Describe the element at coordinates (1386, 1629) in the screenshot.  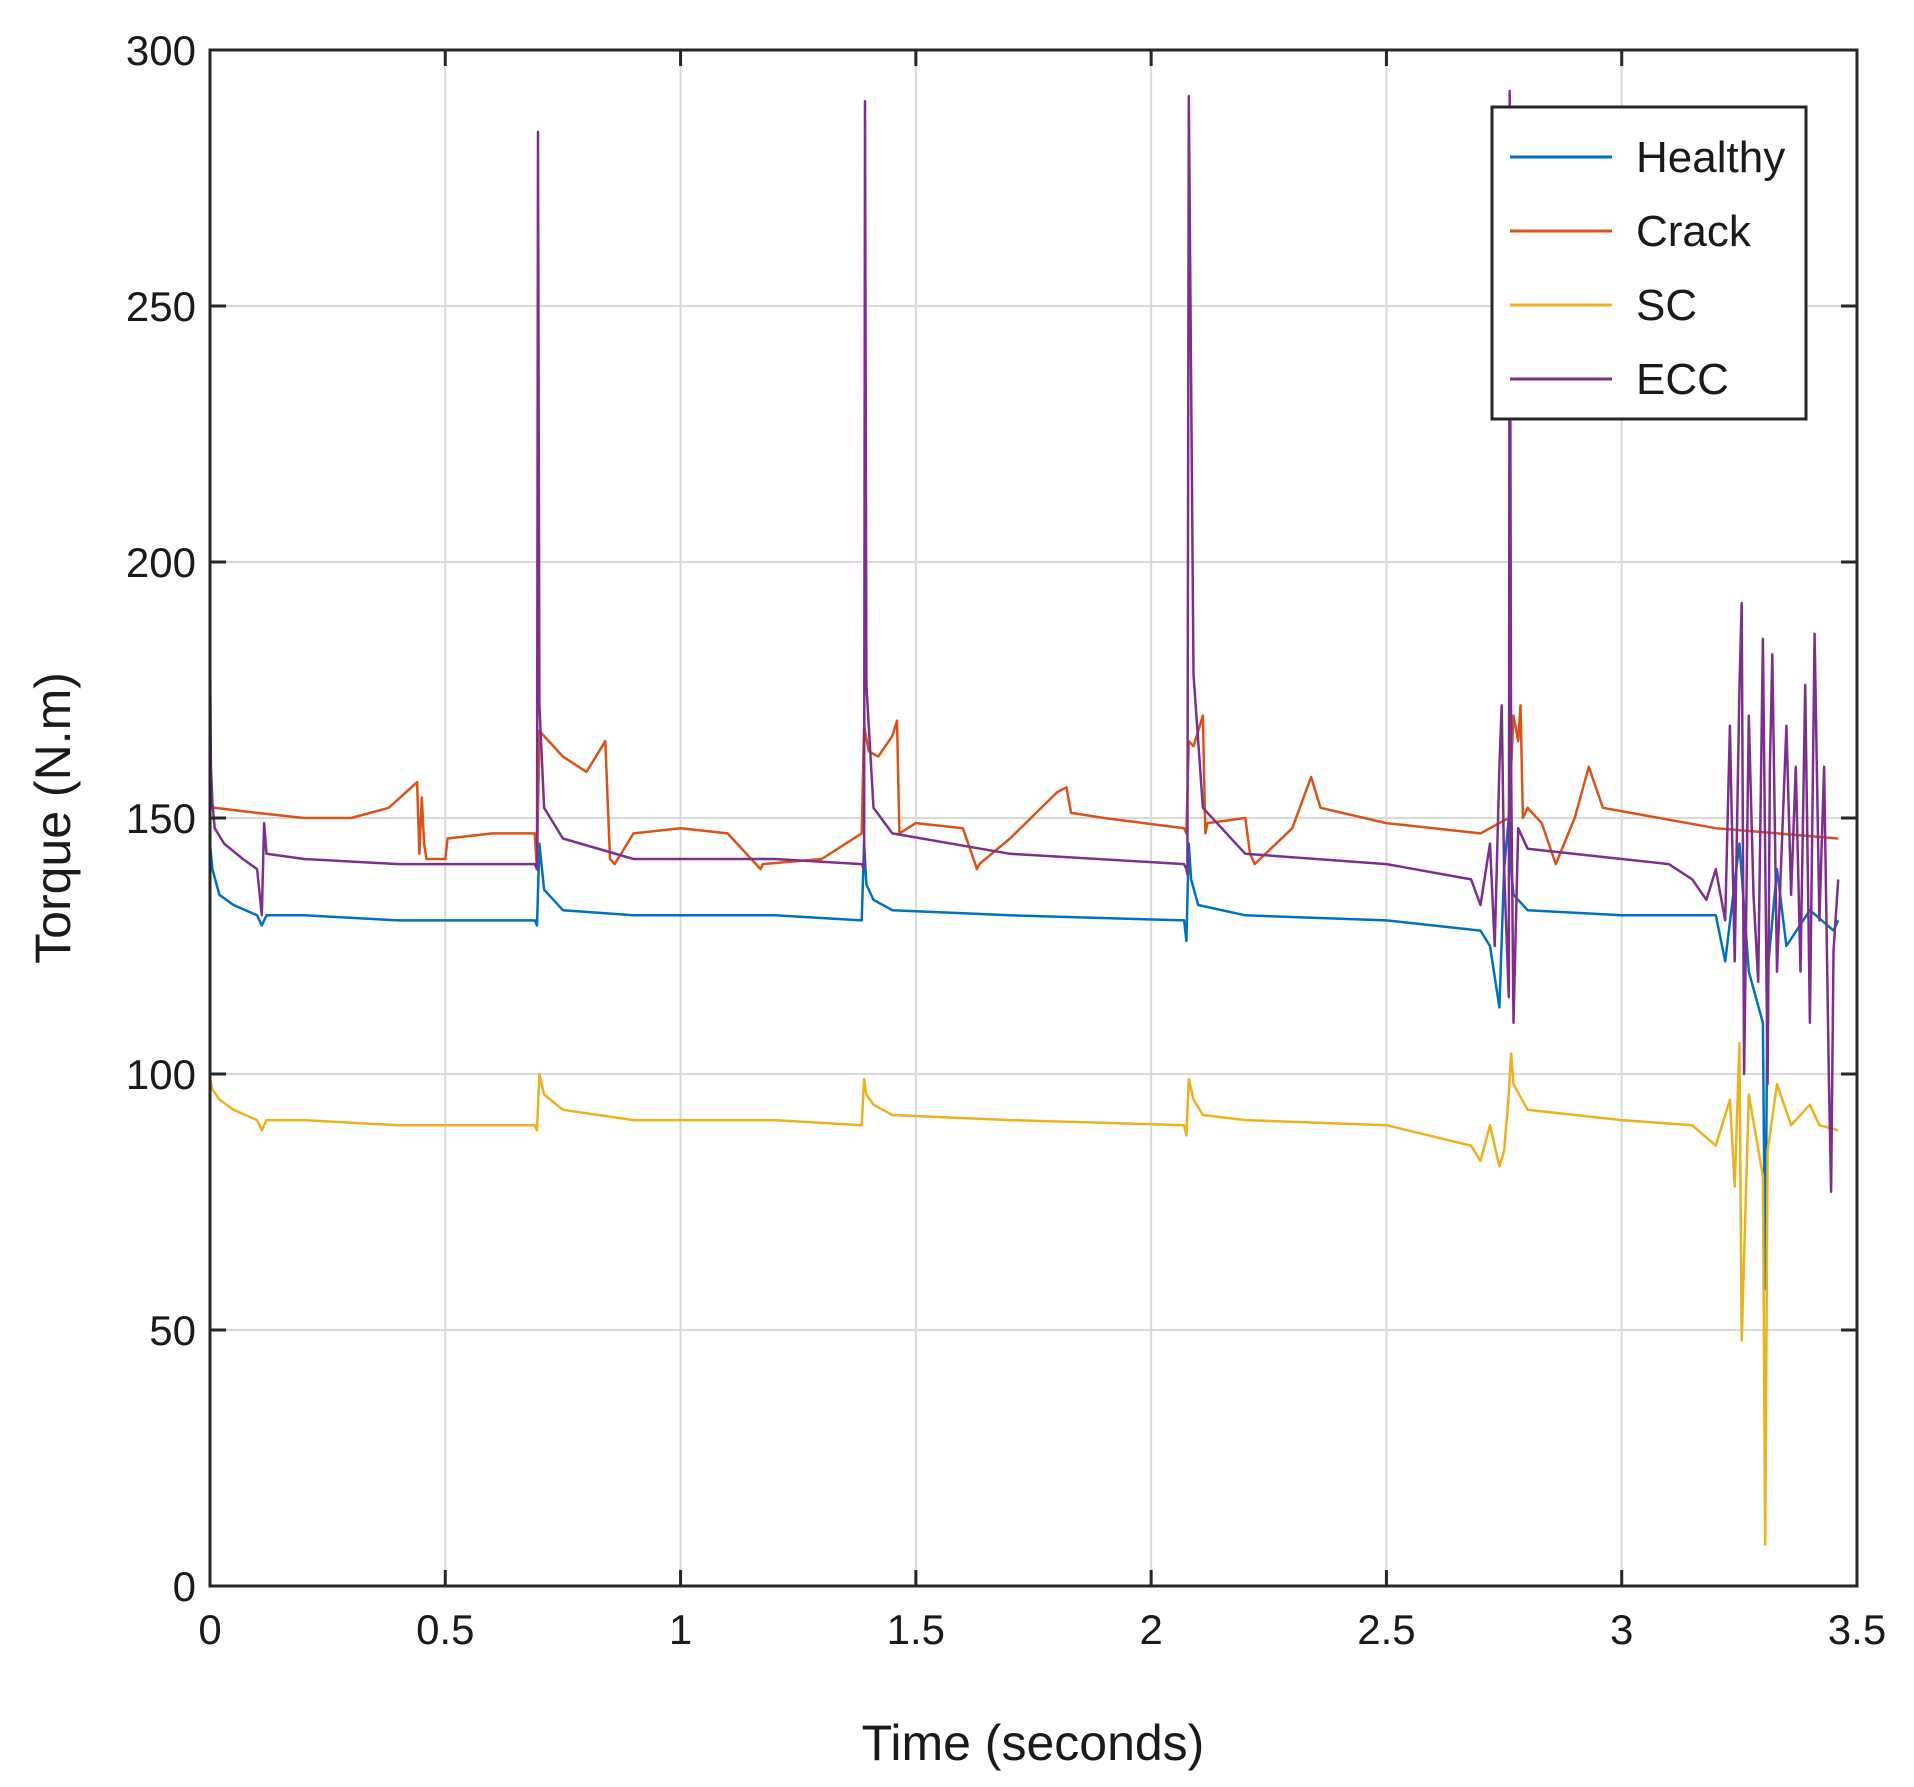
I see `x-tick-label: 2.5` at that location.